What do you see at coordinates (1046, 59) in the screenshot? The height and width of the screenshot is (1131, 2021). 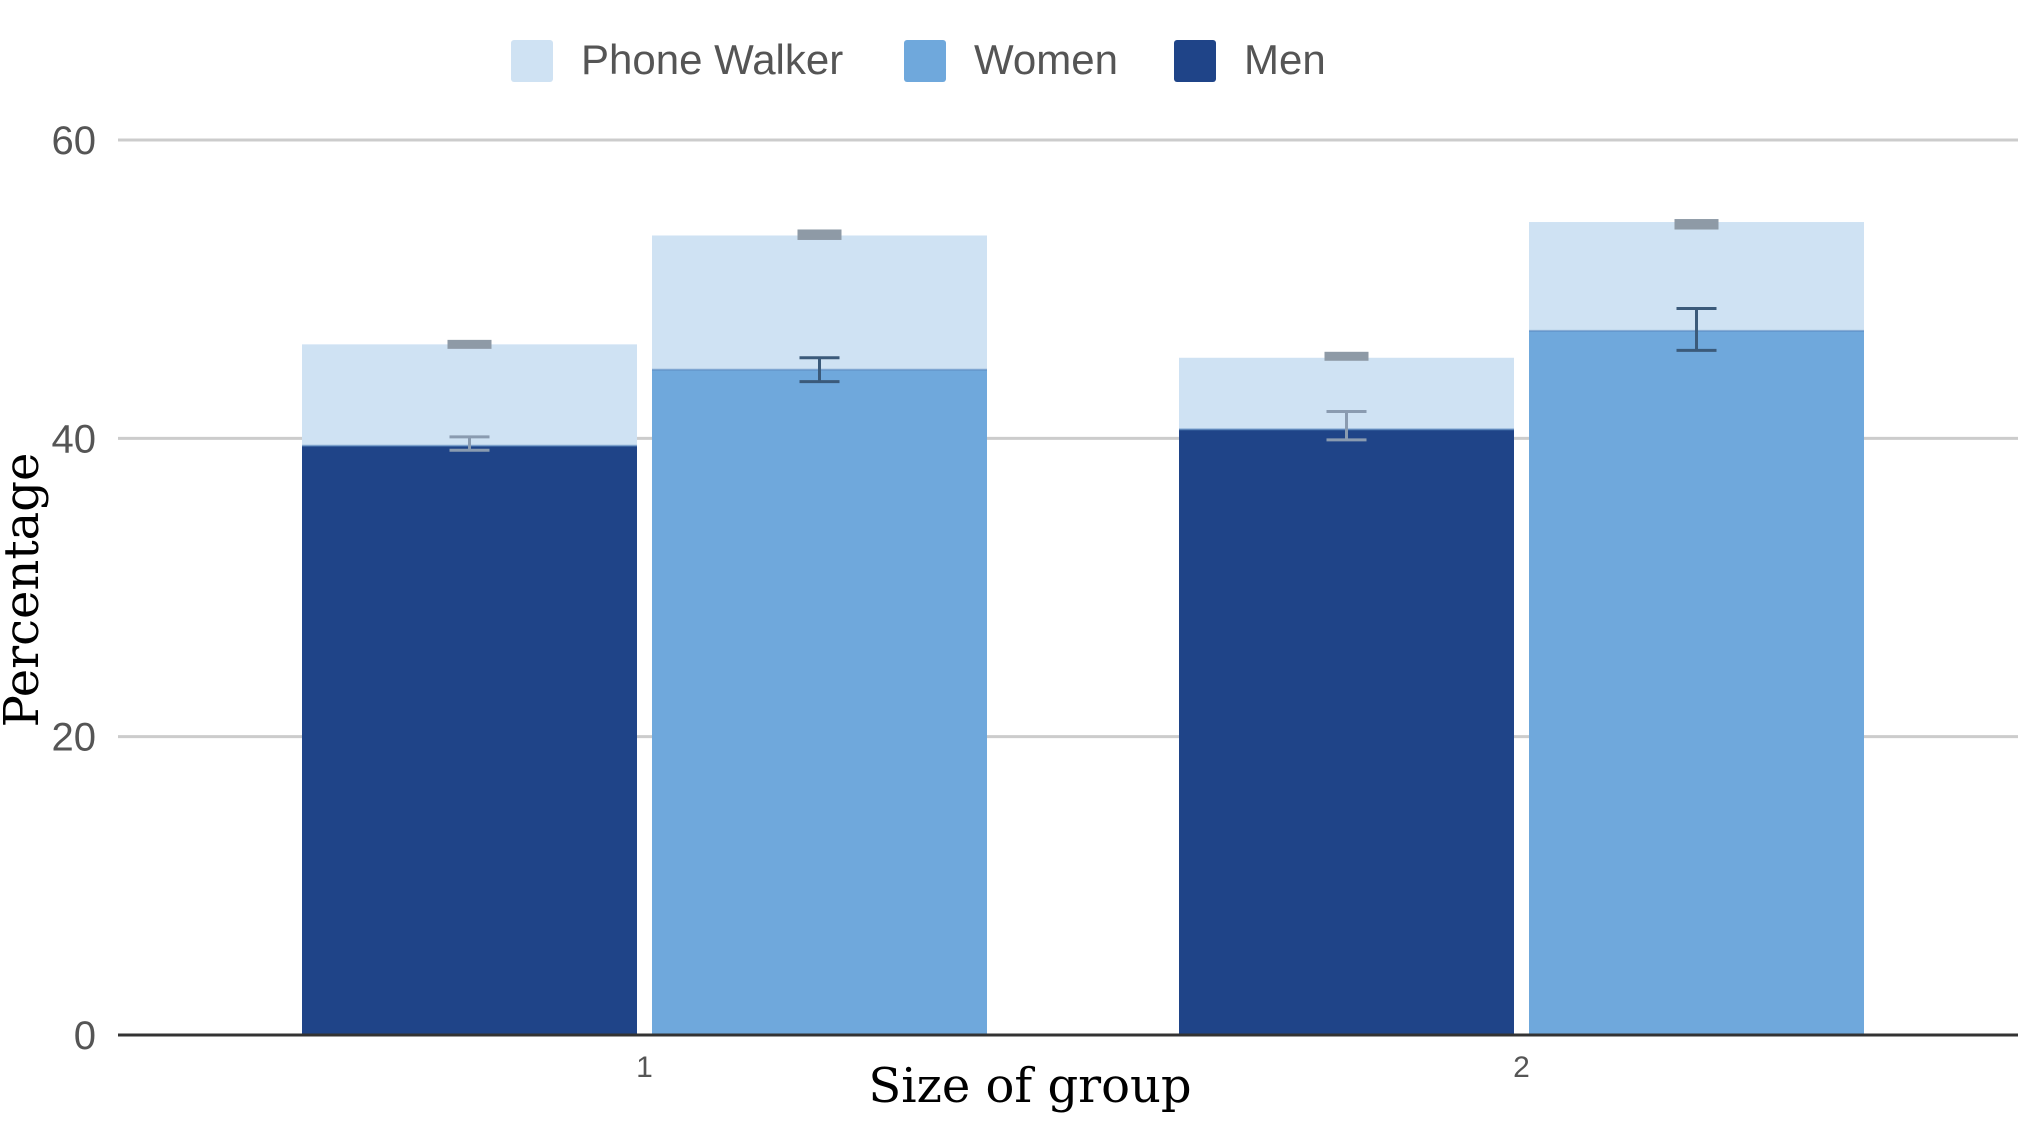 I see `legend-label: Women` at bounding box center [1046, 59].